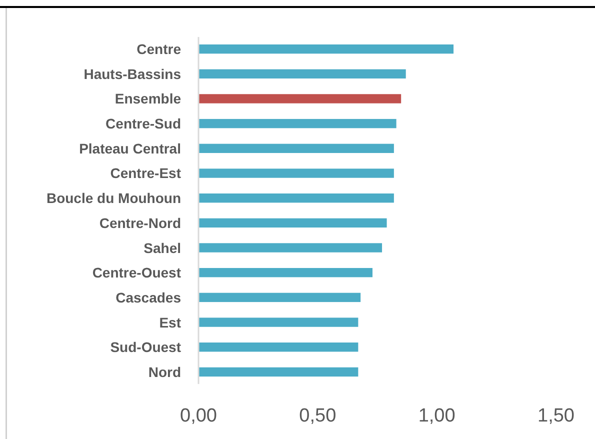  I want to click on y-tick-label: Sahel, so click(162, 248).